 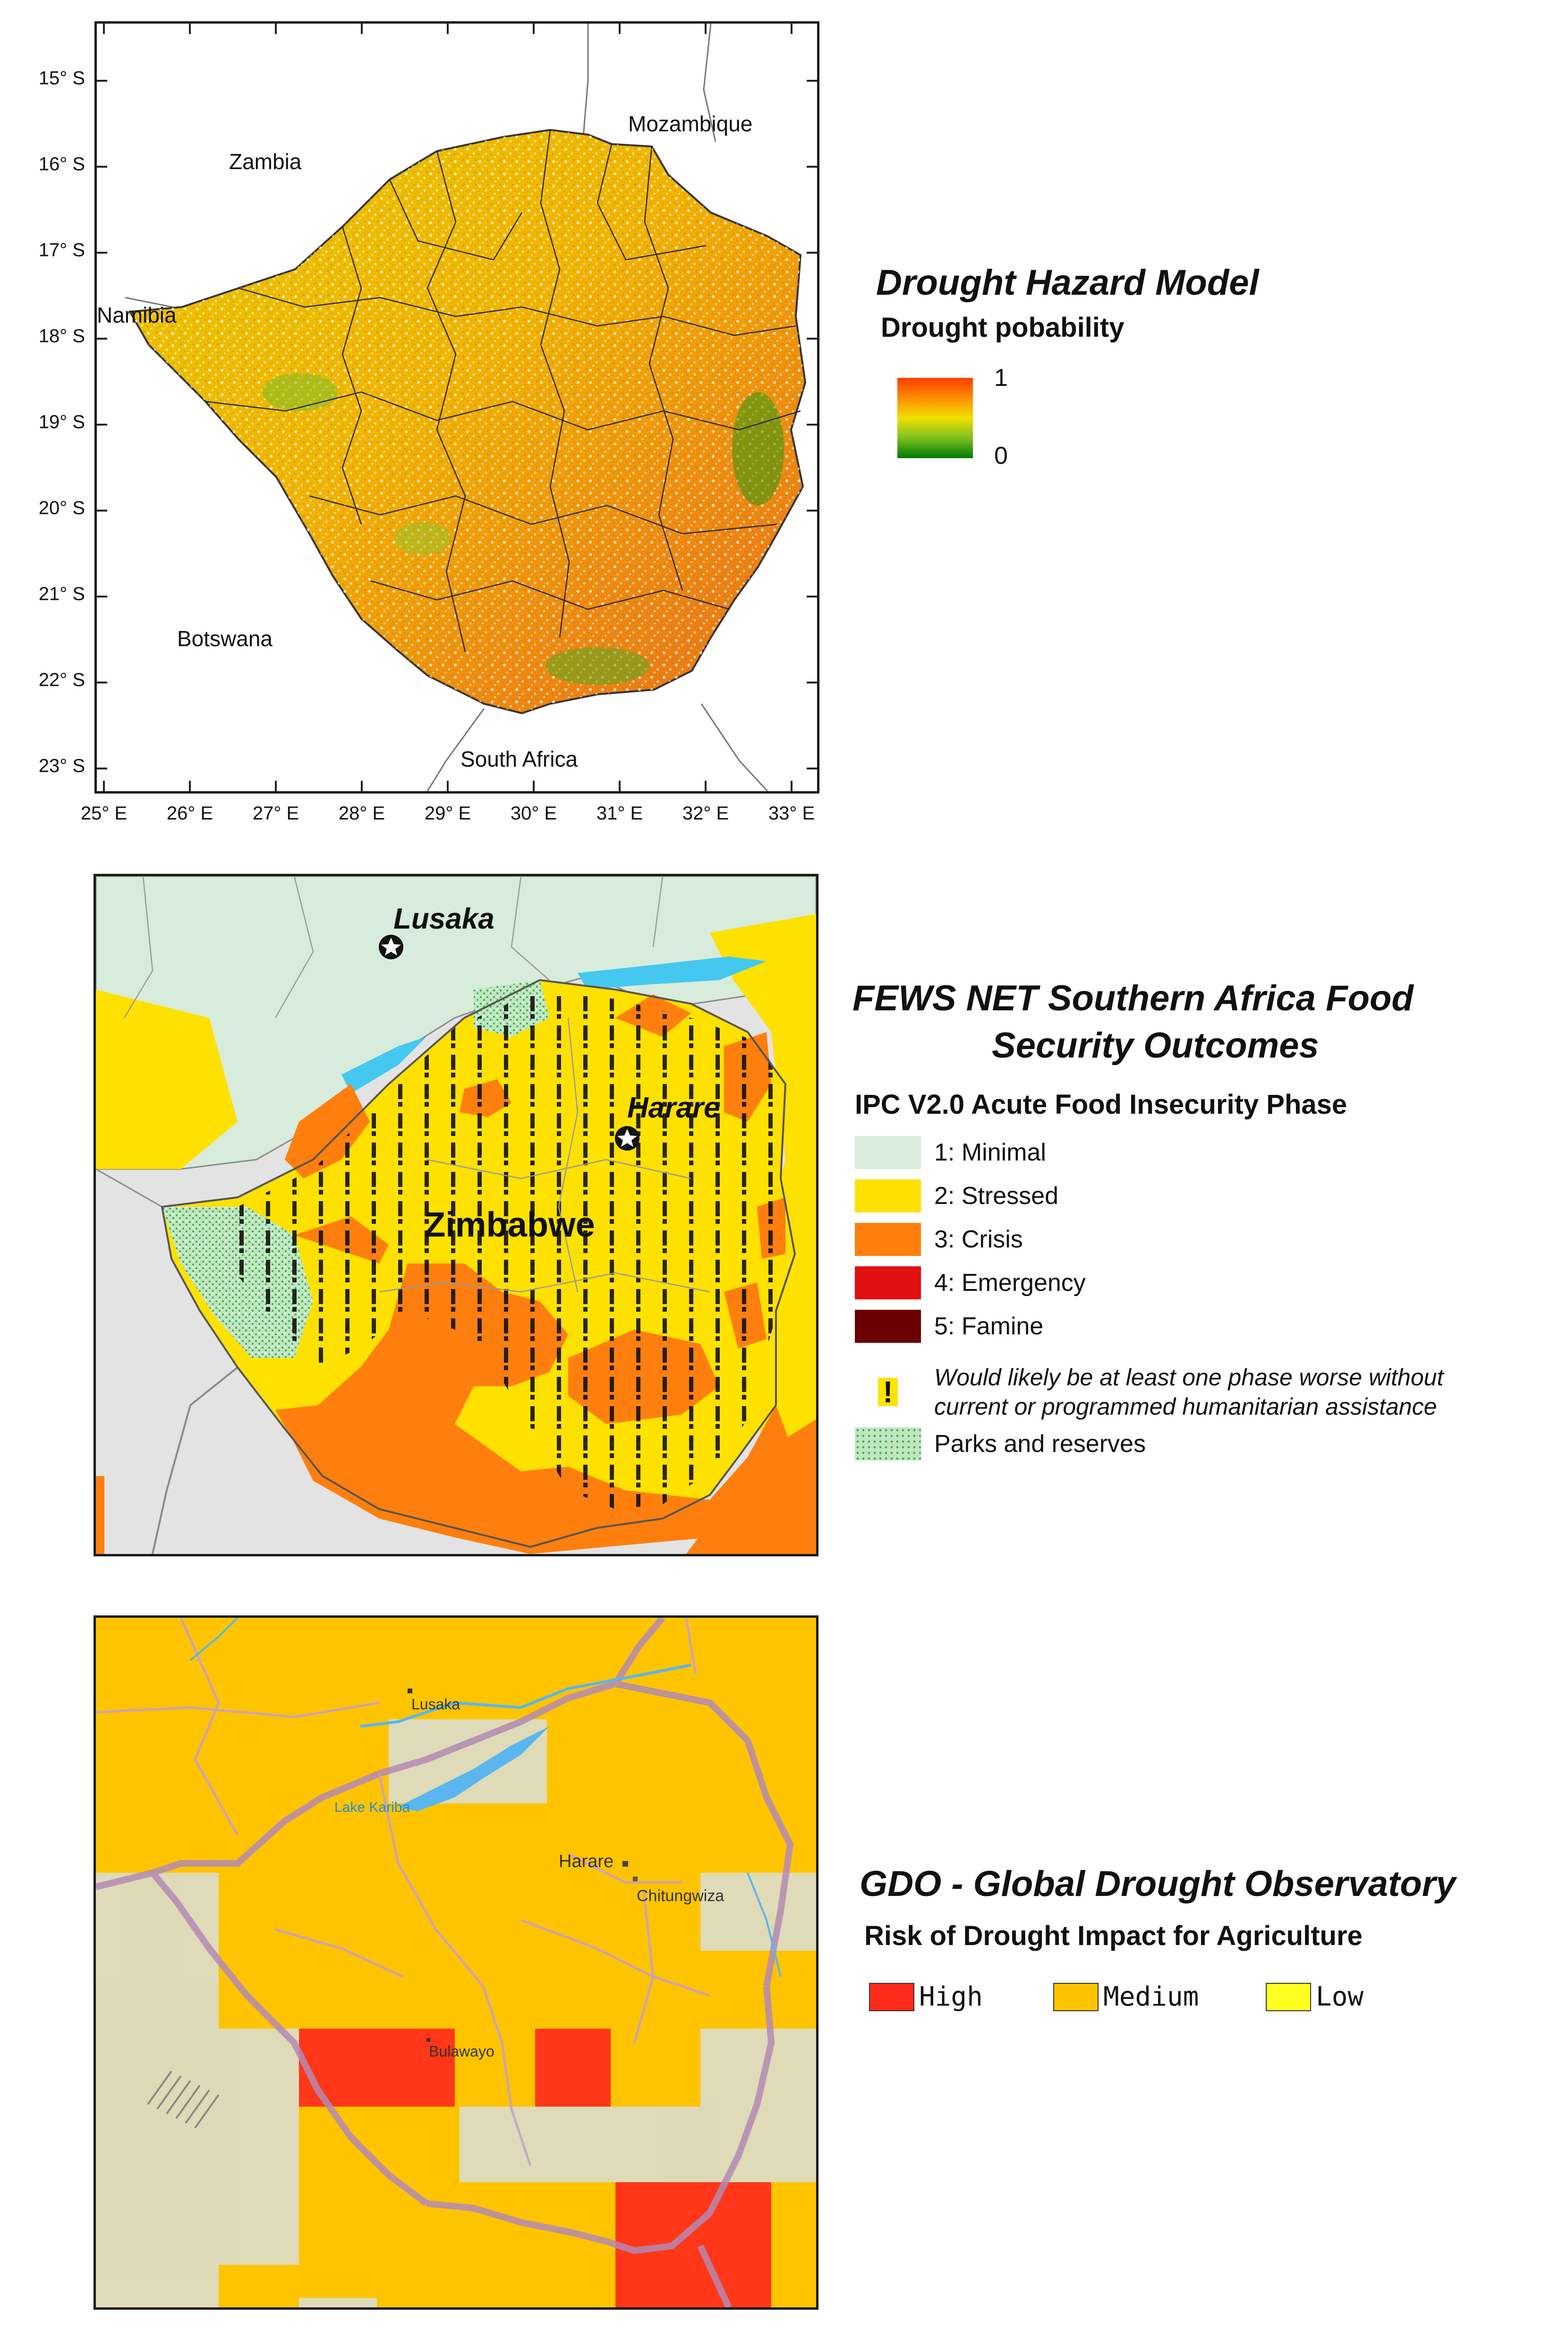 What do you see at coordinates (447, 813) in the screenshot?
I see `lon-label: 29° E` at bounding box center [447, 813].